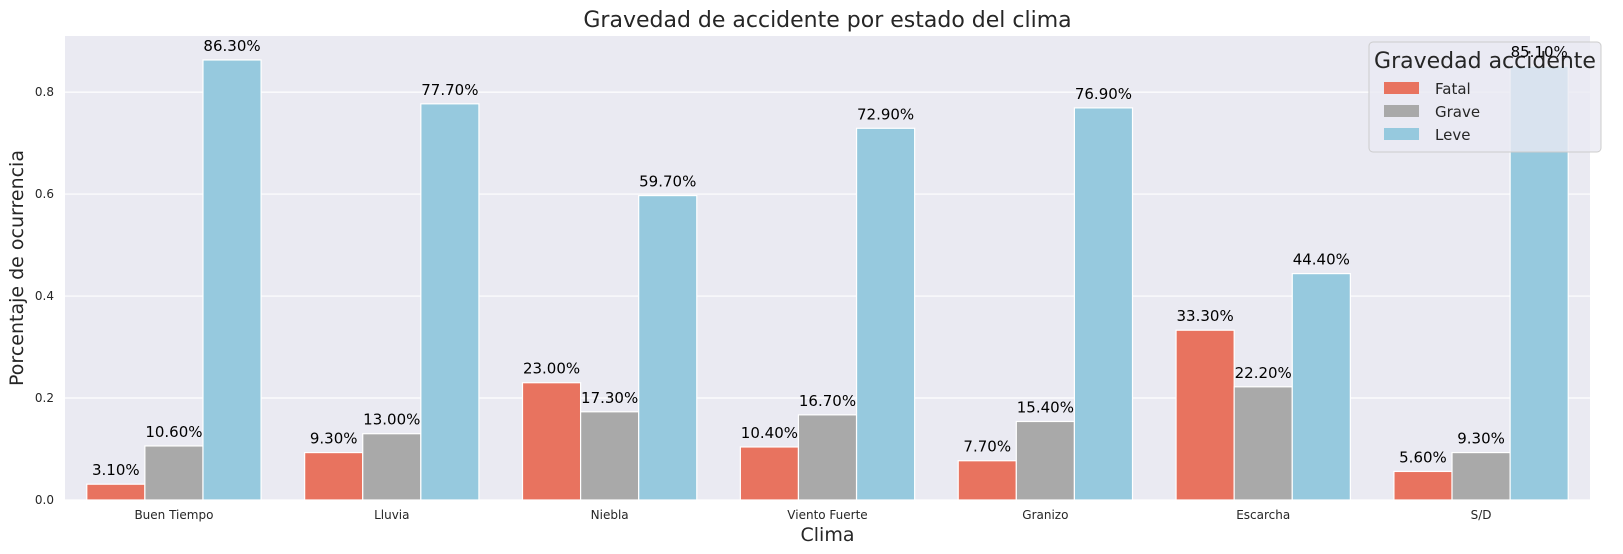  Describe the element at coordinates (173, 515) in the screenshot. I see `x-tick-label: Buen Tiempo` at that location.